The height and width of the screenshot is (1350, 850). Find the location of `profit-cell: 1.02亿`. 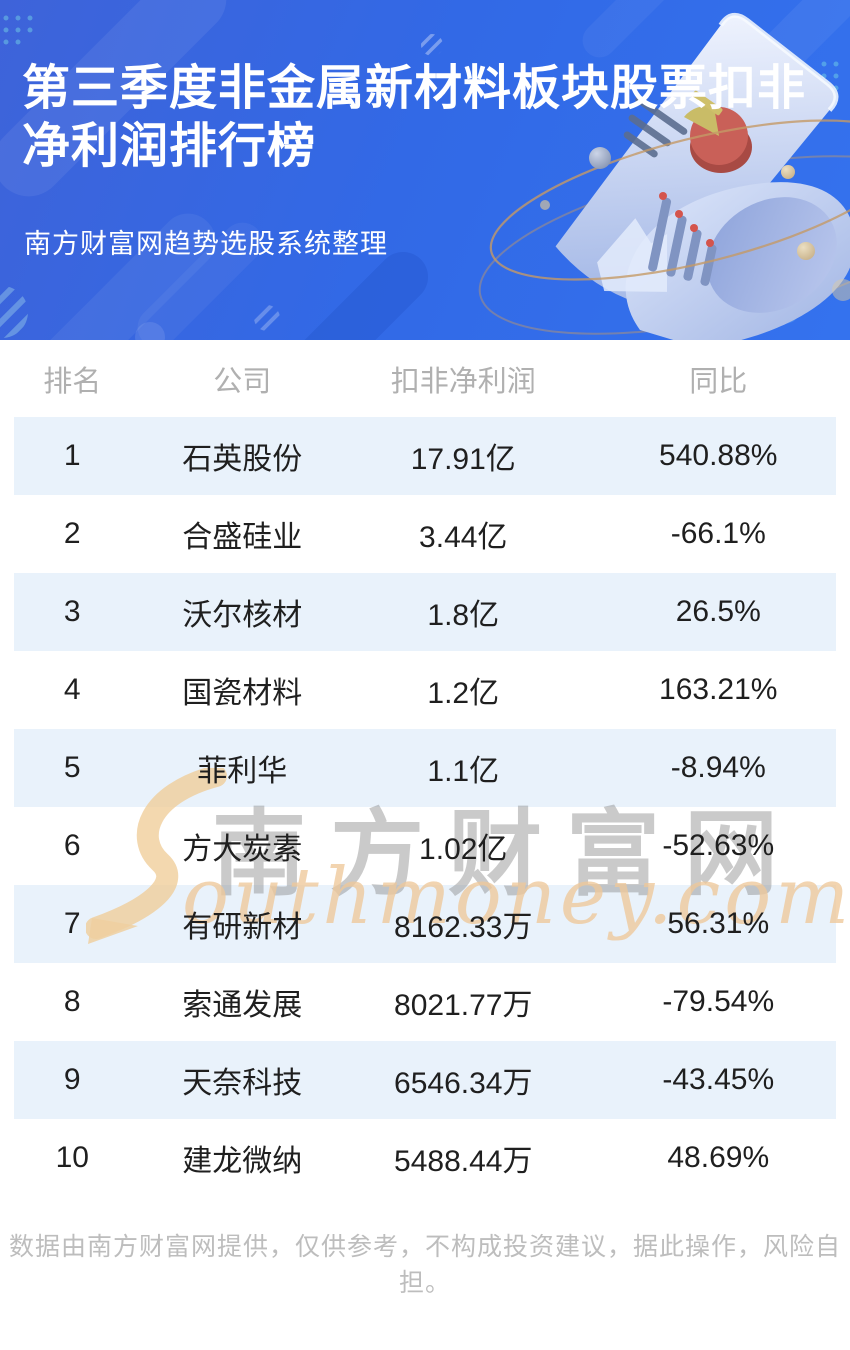

profit-cell: 1.02亿 is located at coordinates (463, 849).